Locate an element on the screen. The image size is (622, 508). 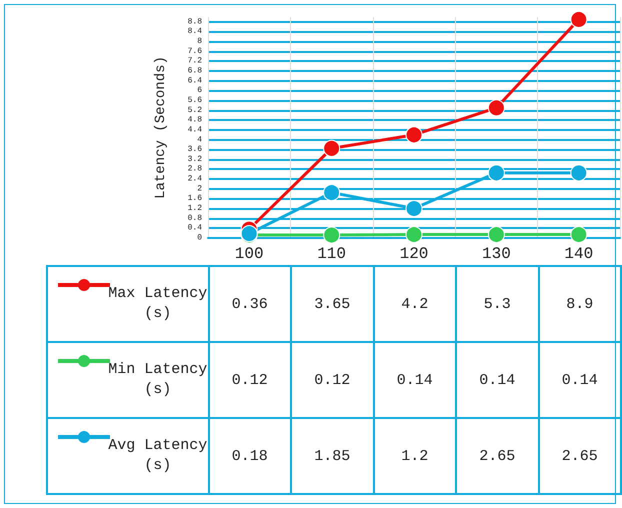
y-tick-label: 0.8 is located at coordinates (195, 218).